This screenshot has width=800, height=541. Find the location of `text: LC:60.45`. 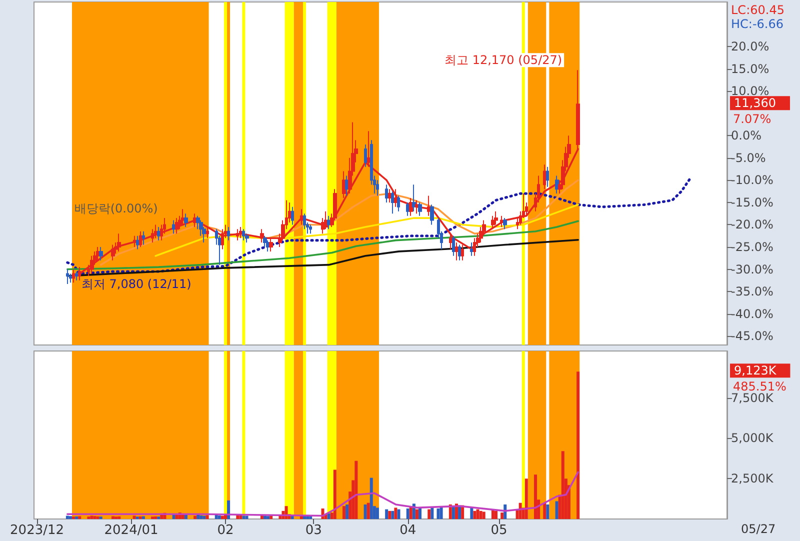

text: LC:60.45 is located at coordinates (757, 10).